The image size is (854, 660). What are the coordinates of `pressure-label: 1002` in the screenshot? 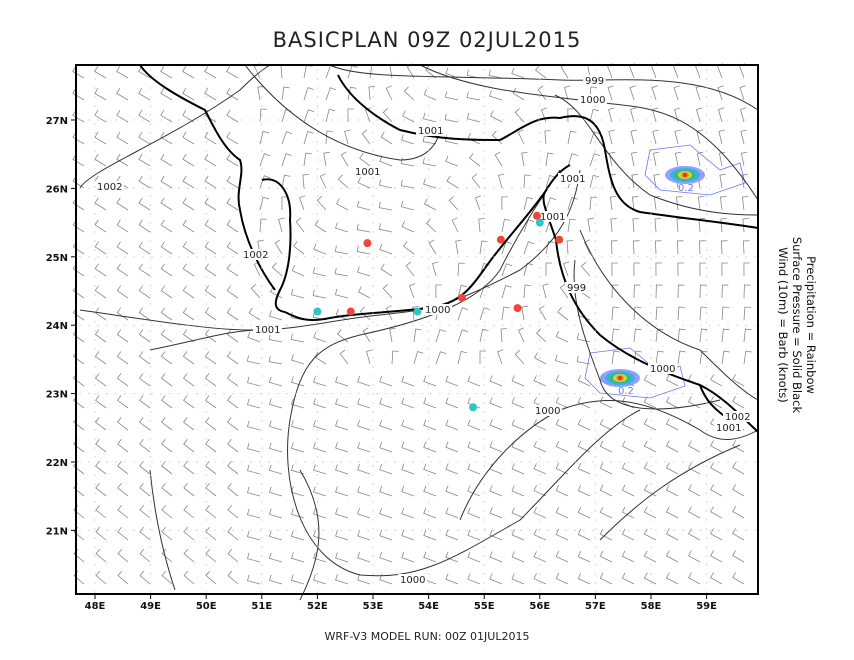 It's located at (109, 187).